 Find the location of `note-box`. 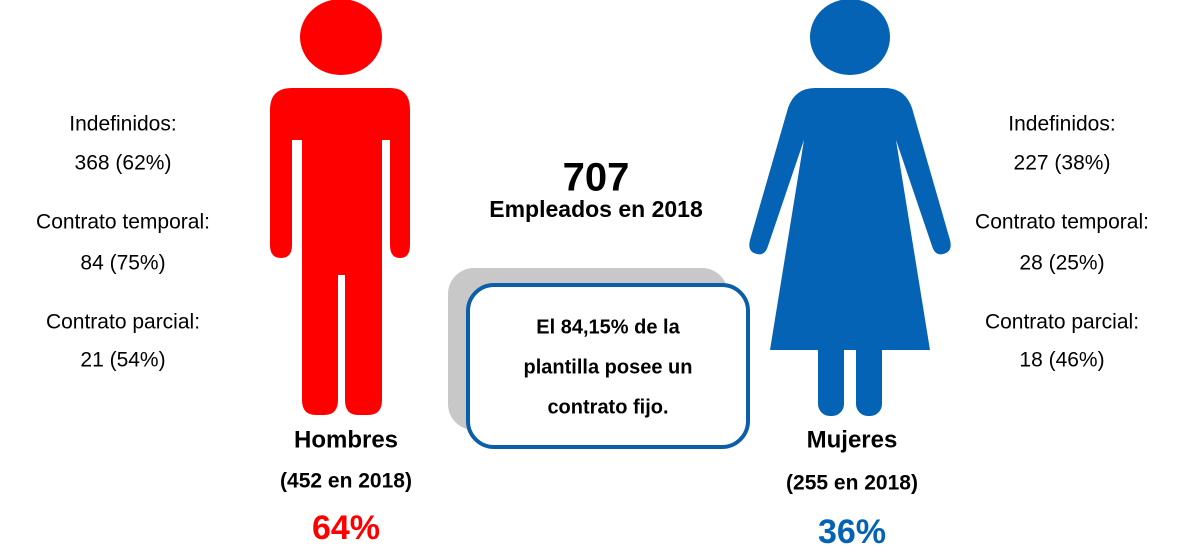

note-box is located at coordinates (608, 366).